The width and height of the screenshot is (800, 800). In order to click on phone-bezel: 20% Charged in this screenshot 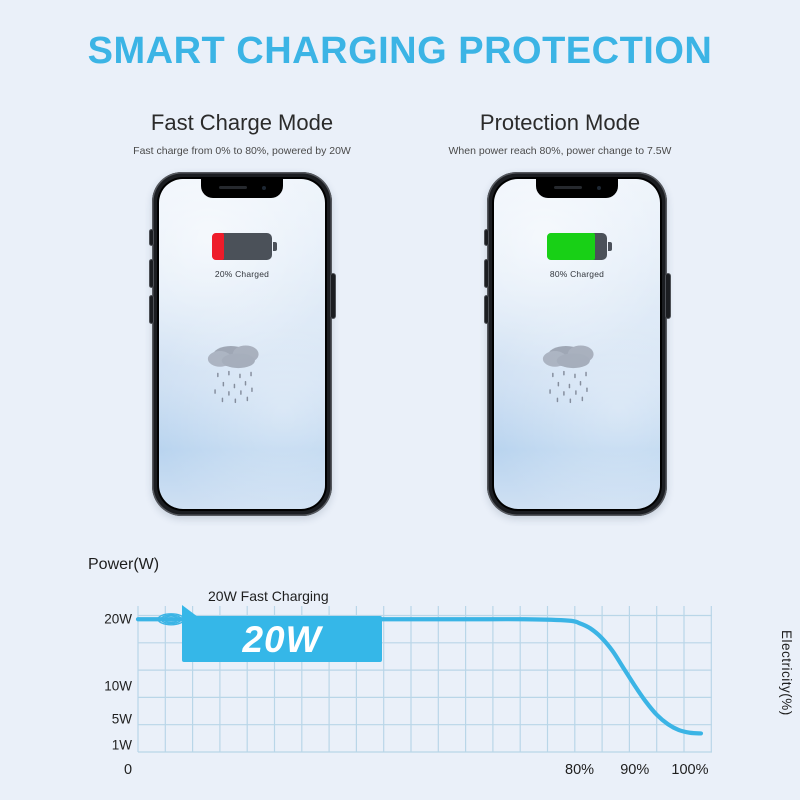, I will do `click(242, 344)`.